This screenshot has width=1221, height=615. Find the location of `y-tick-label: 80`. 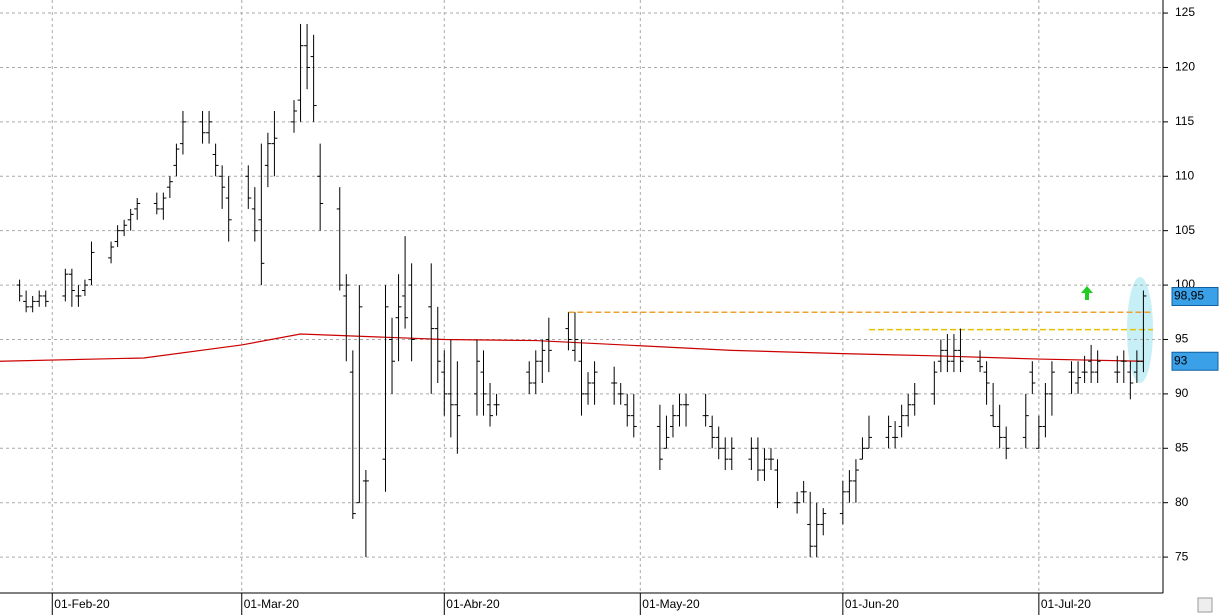

y-tick-label: 80 is located at coordinates (1182, 502).